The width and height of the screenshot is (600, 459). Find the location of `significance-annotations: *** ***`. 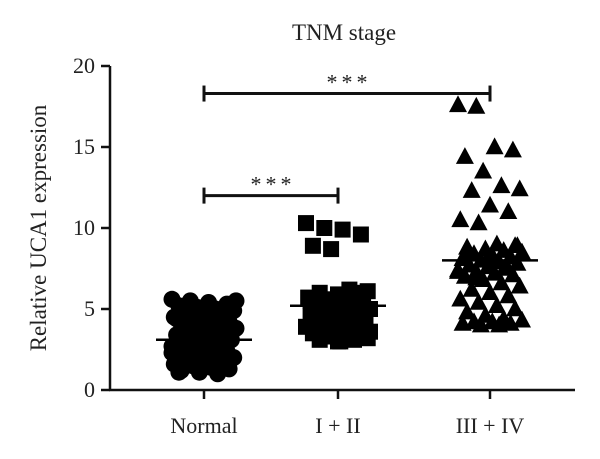

significance-annotations: *** *** is located at coordinates (347, 137).